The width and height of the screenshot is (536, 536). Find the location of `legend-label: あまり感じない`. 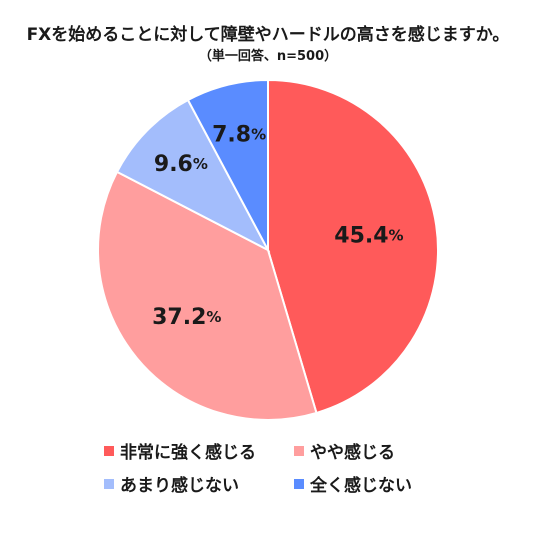

legend-label: あまり感じない is located at coordinates (179, 486).